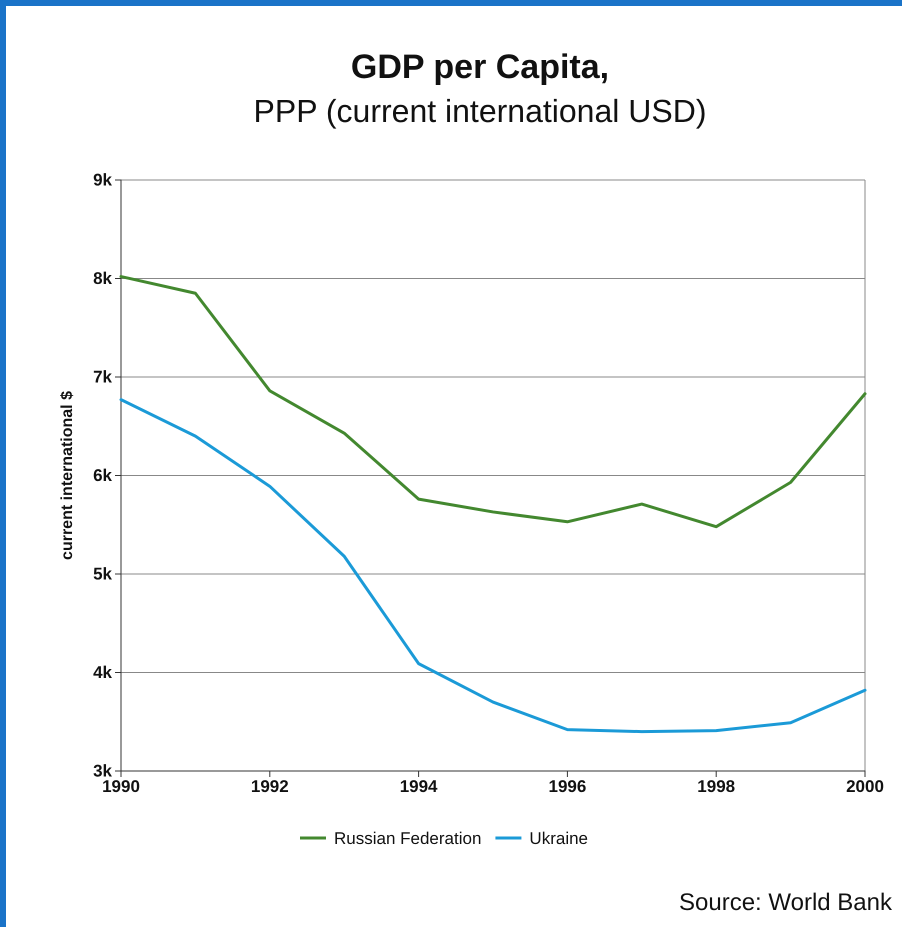  What do you see at coordinates (480, 67) in the screenshot?
I see `chart-title: GDP per Capita,` at bounding box center [480, 67].